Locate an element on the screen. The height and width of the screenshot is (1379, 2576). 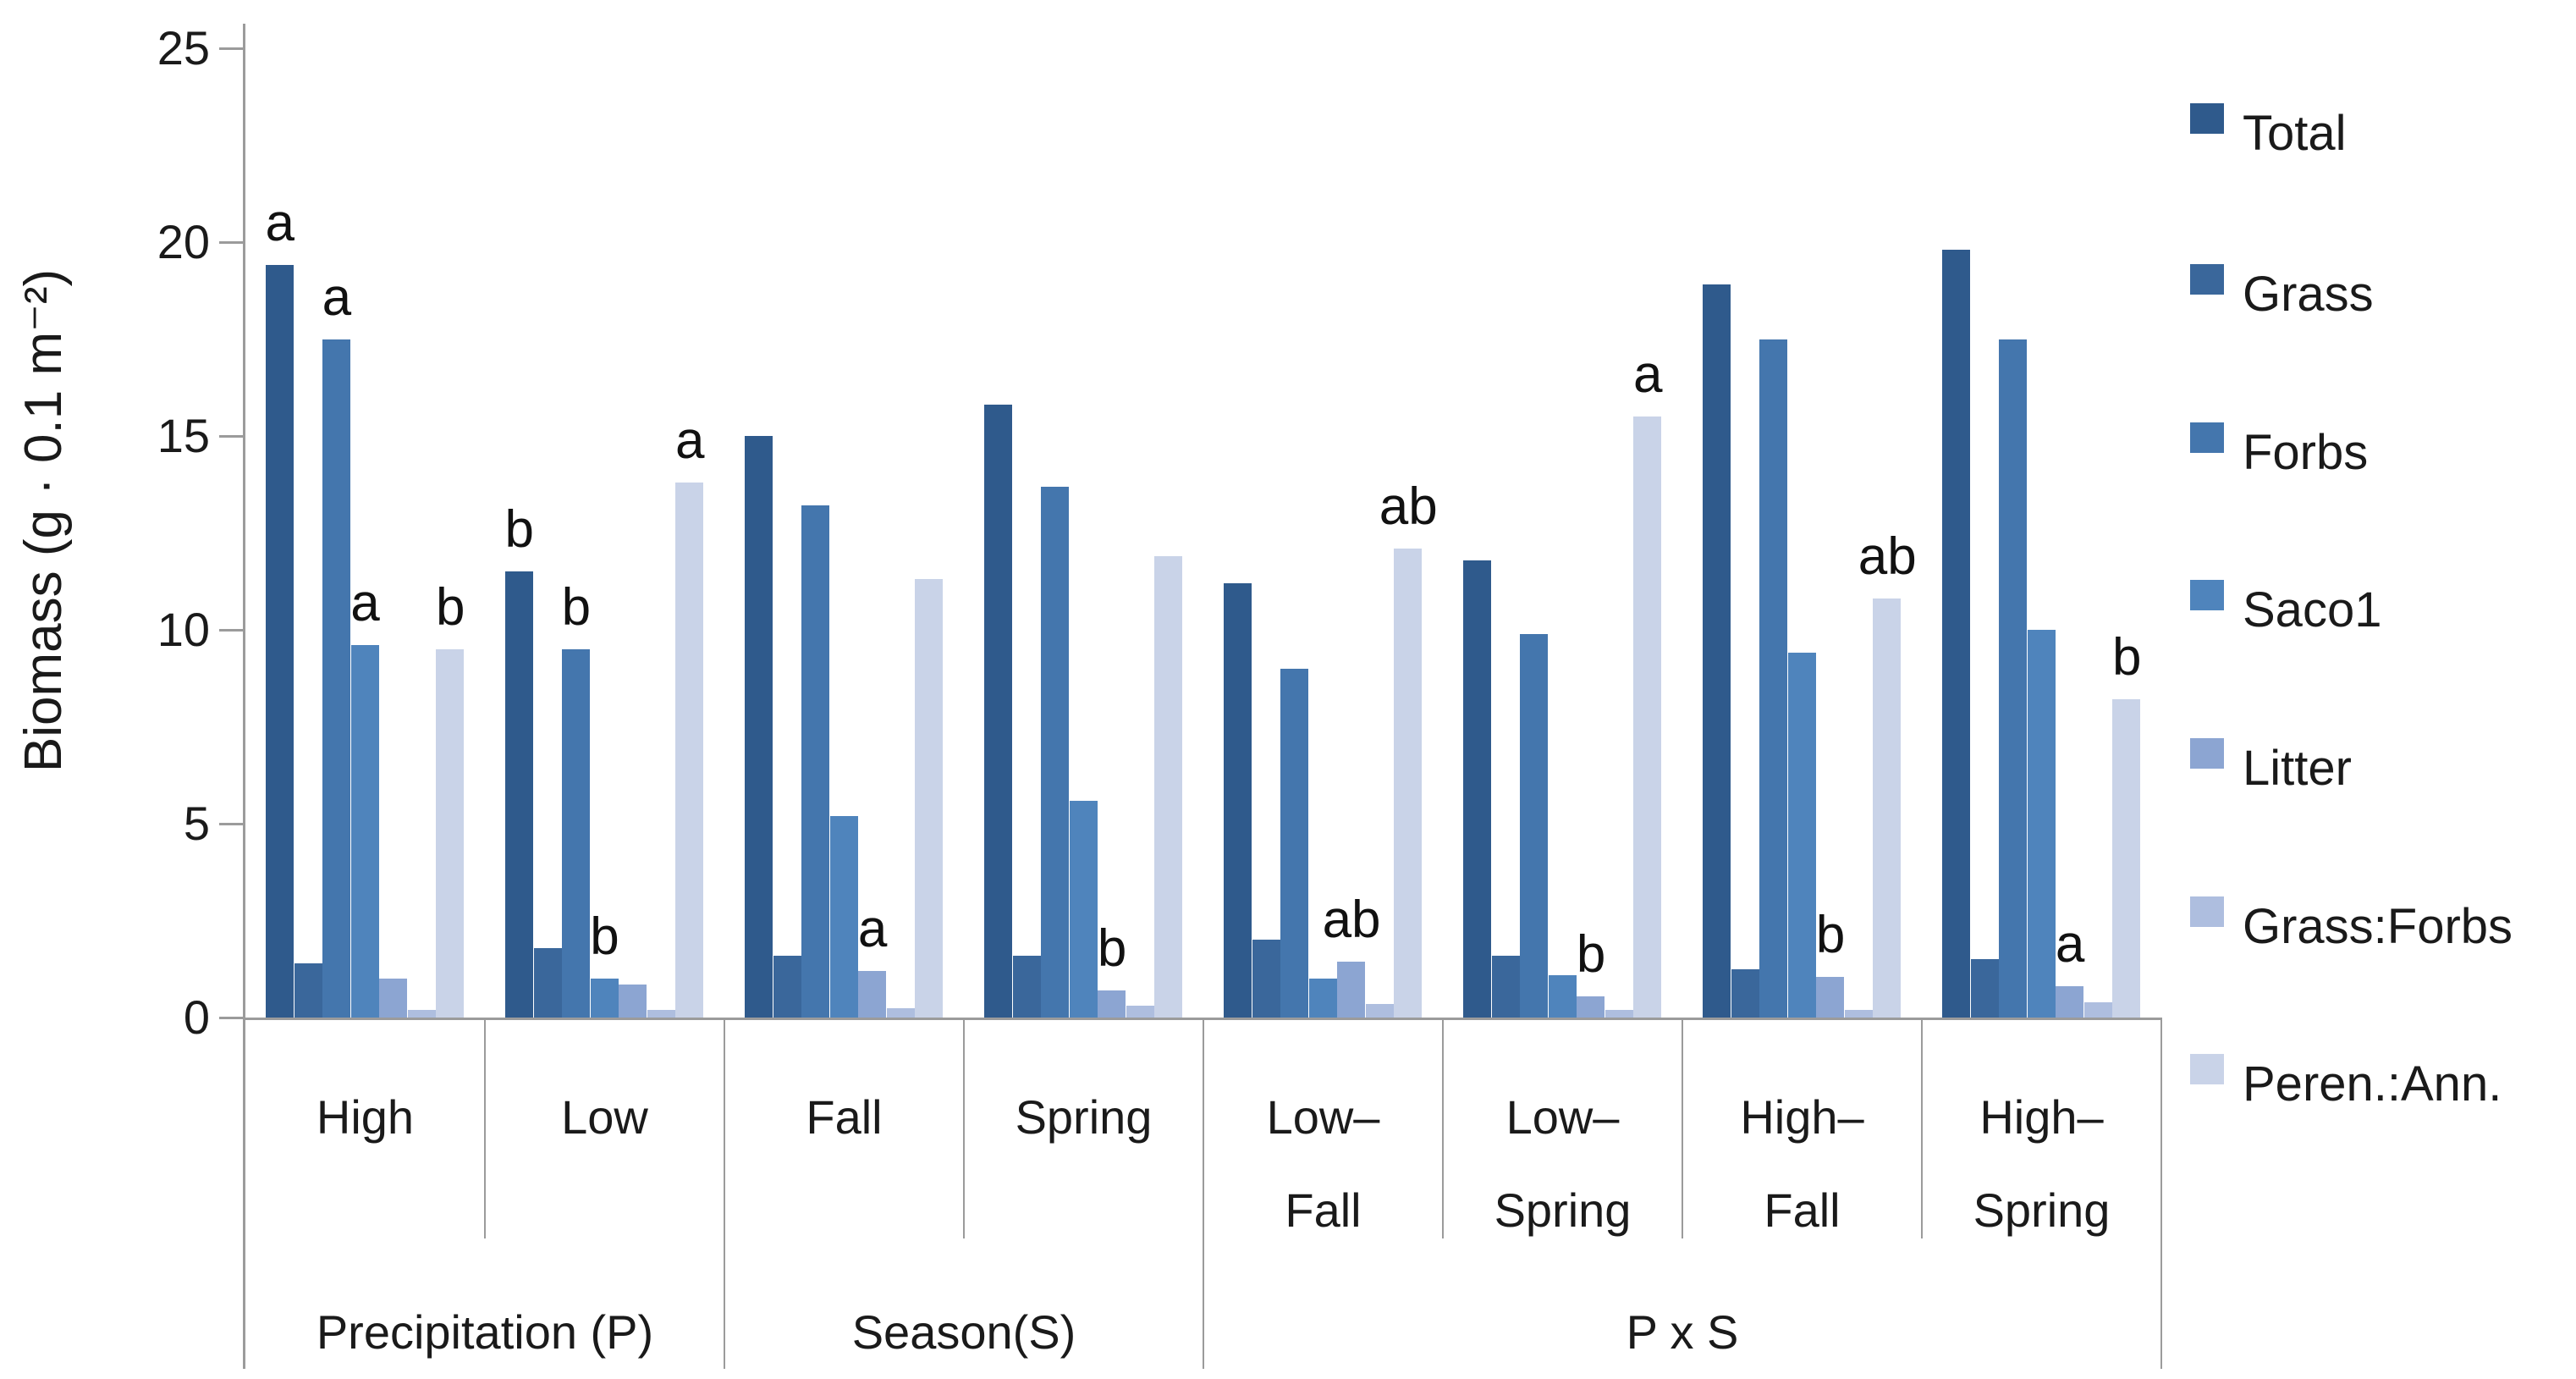
bar-litter-cat7 is located at coordinates (2070, 1002).